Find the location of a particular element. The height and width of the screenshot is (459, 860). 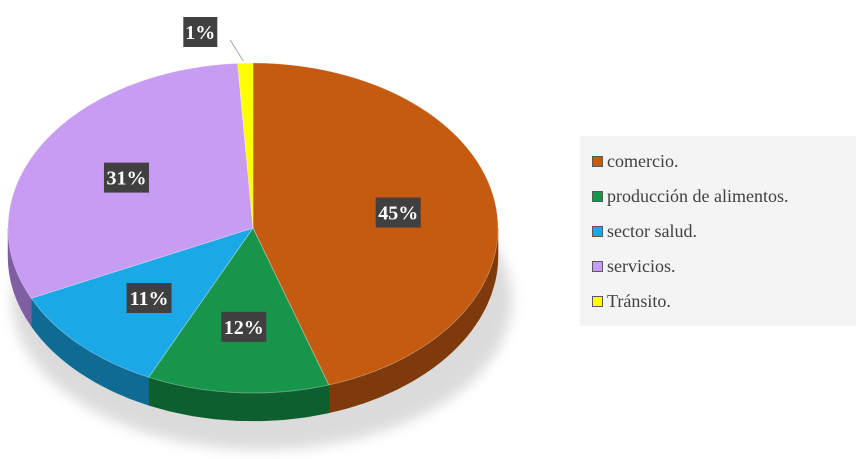

pie-slice-transito is located at coordinates (245, 145).